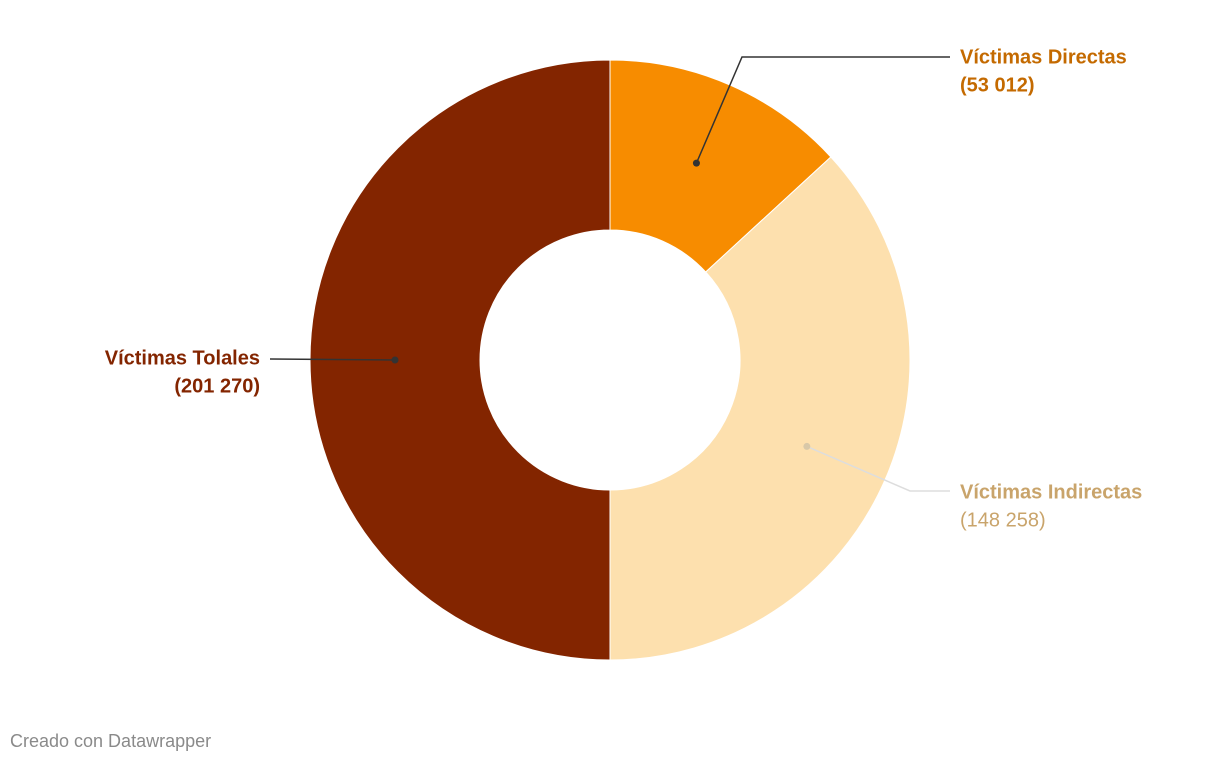  Describe the element at coordinates (1003, 520) in the screenshot. I see `value-label: (148 258)` at that location.